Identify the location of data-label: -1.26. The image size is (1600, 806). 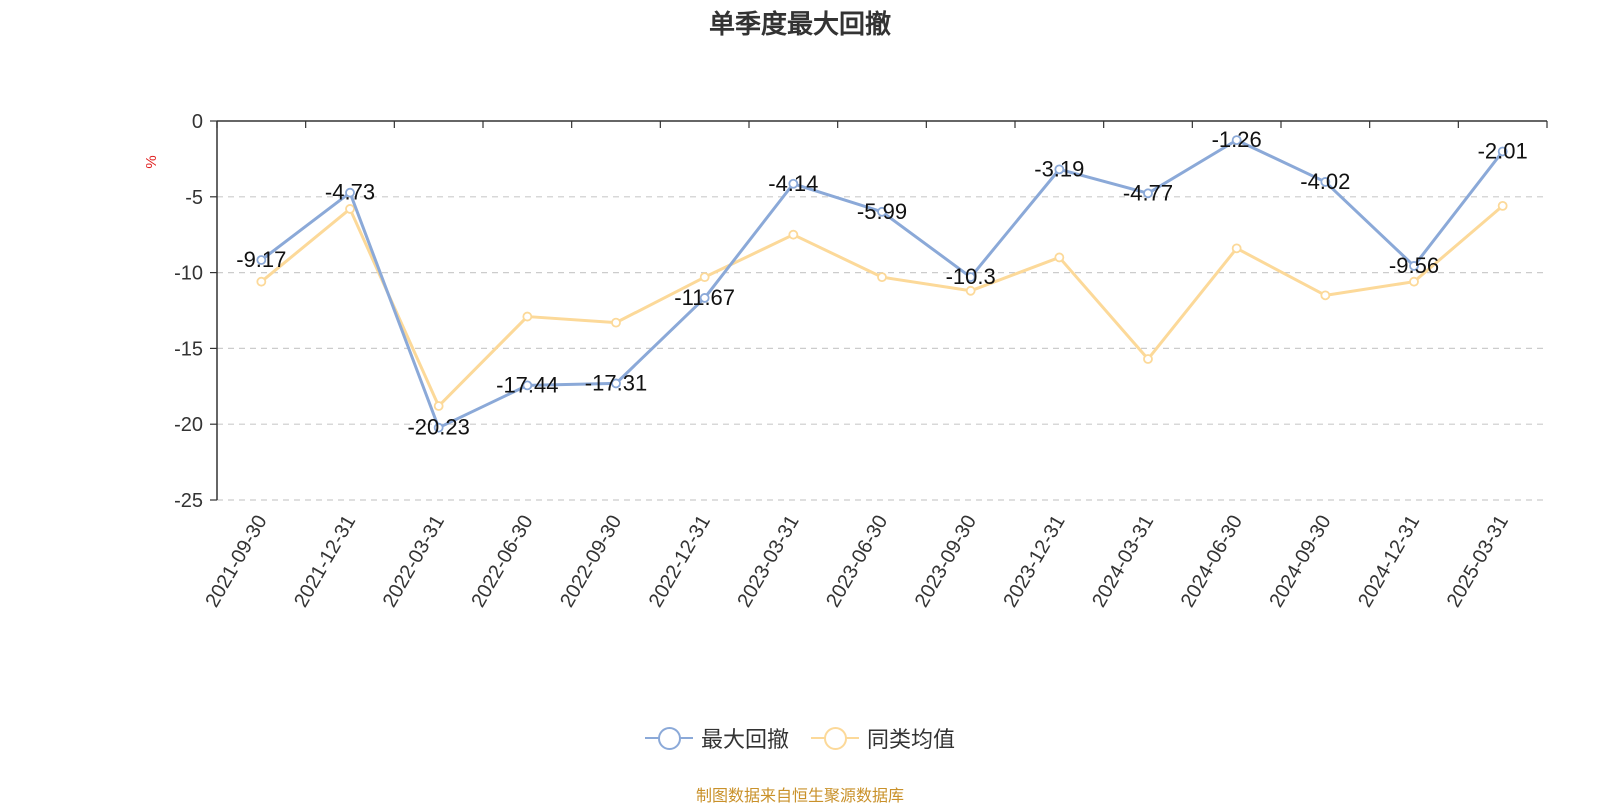
(1237, 139).